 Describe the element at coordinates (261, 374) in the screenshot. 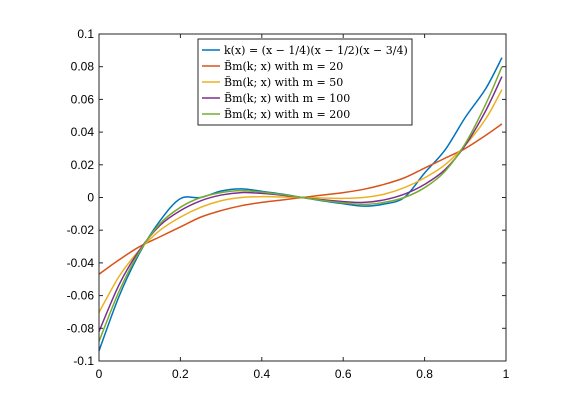

I see `x-tick-label: 0.4` at that location.